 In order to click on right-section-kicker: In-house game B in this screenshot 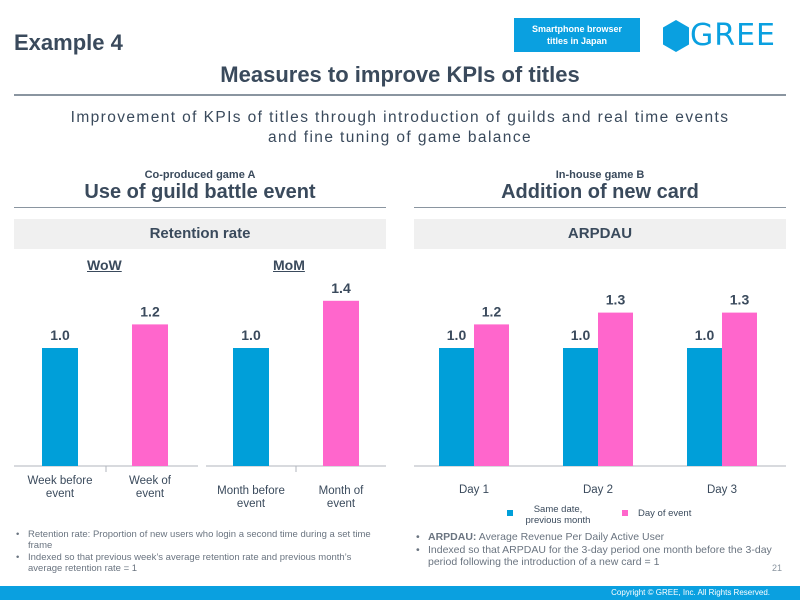, I will do `click(600, 175)`.